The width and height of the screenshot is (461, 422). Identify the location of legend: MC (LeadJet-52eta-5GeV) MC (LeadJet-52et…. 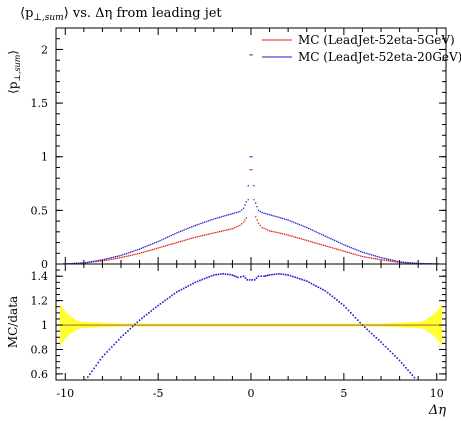
(361, 48).